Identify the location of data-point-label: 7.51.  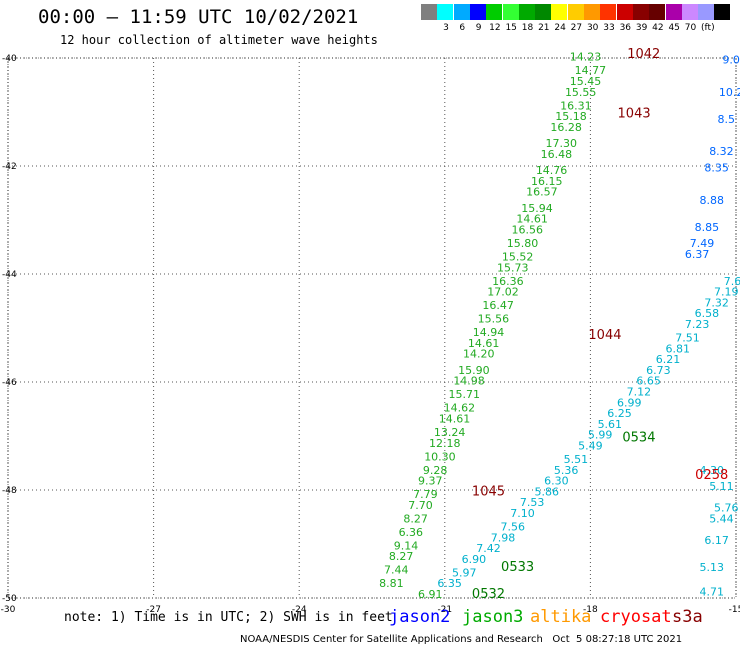
(687, 338).